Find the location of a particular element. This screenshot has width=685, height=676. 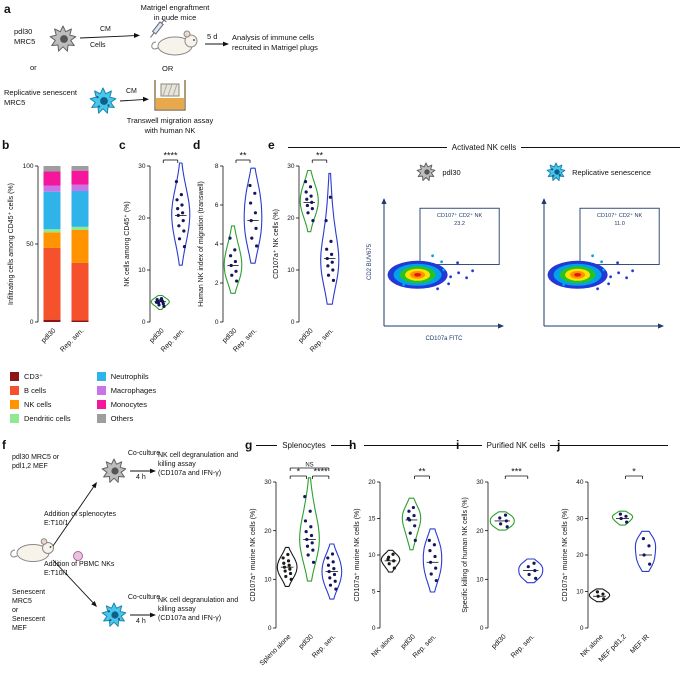

legend-column-1: CD3⁺ B cells NK cells Dendritic cells is located at coordinates (40, 397).